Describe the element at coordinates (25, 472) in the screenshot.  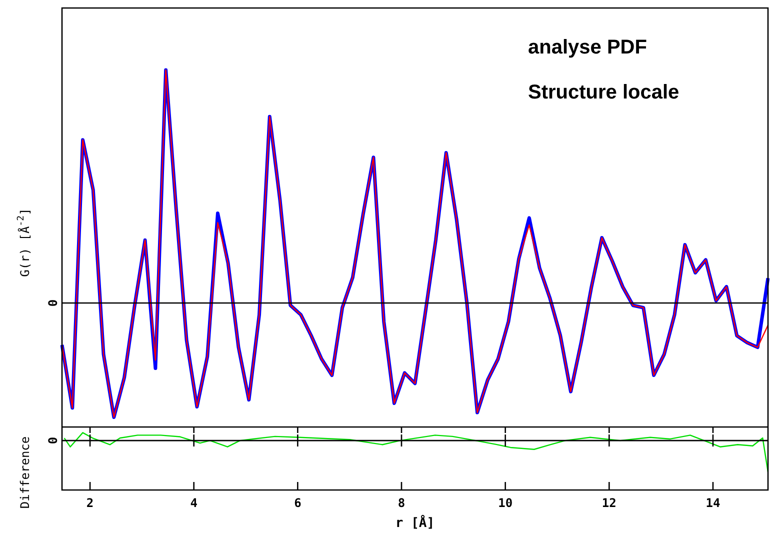
I see `y-axis-title: Difference` at that location.